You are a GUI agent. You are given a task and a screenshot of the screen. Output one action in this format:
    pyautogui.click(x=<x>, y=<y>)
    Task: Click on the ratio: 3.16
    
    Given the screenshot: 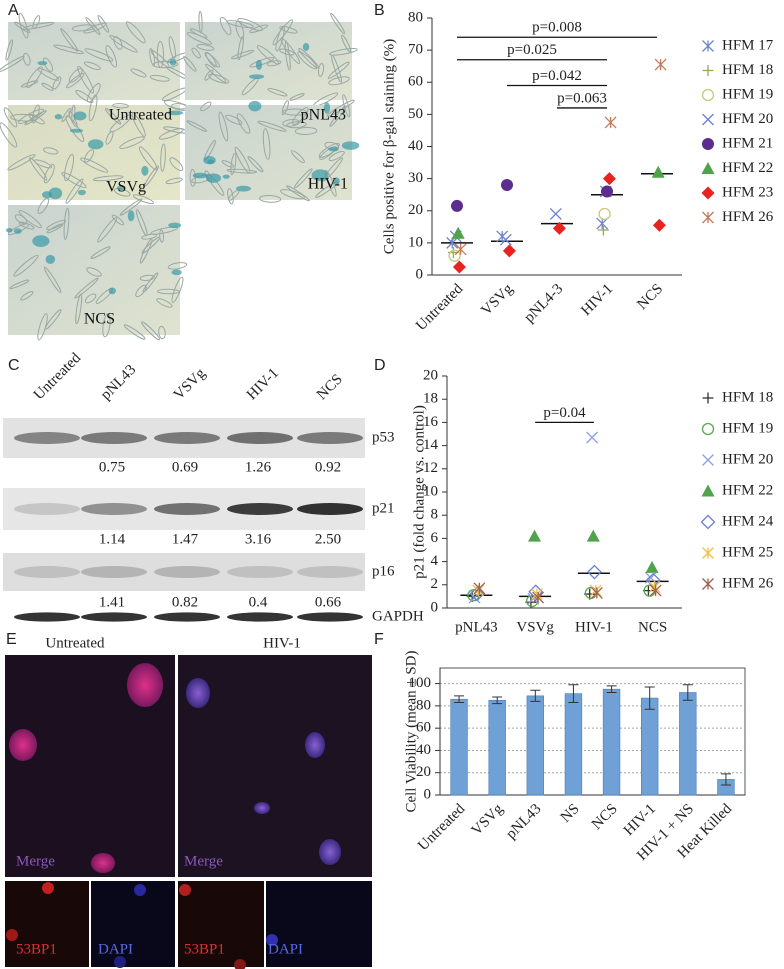 What is the action you would take?
    pyautogui.click(x=258, y=539)
    